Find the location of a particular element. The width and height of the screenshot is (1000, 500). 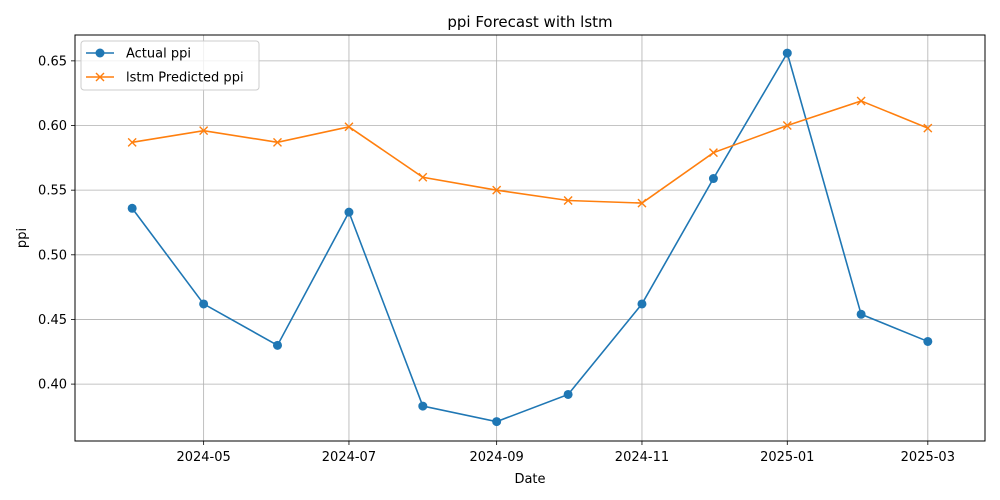

legend-label: Actual ppi is located at coordinates (158, 54).